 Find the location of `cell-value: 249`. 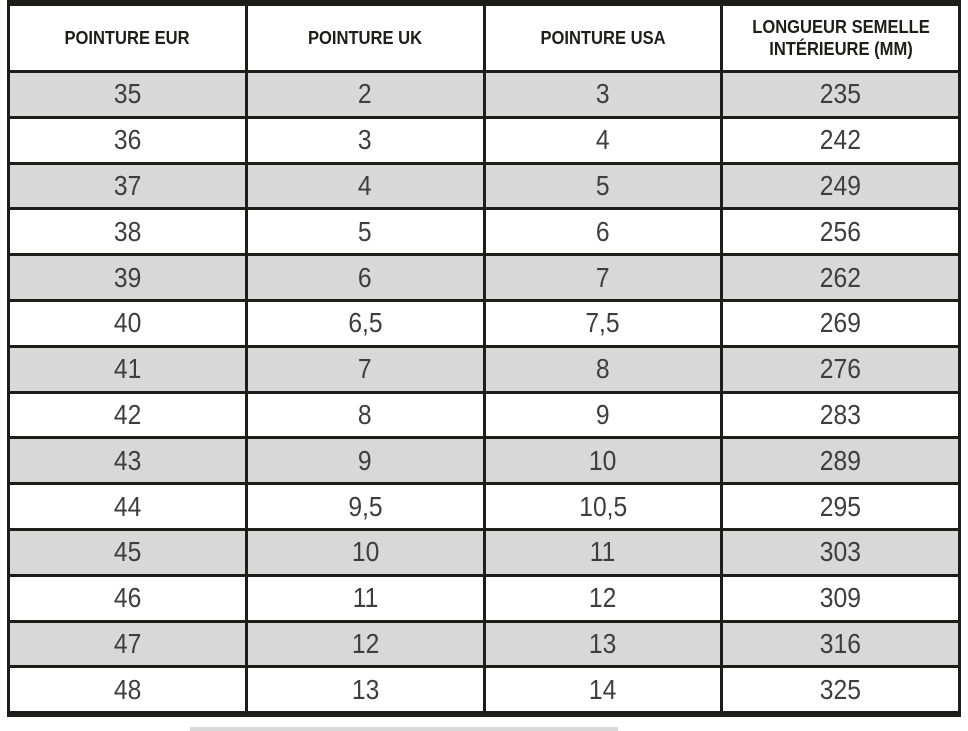

cell-value: 249 is located at coordinates (841, 185).